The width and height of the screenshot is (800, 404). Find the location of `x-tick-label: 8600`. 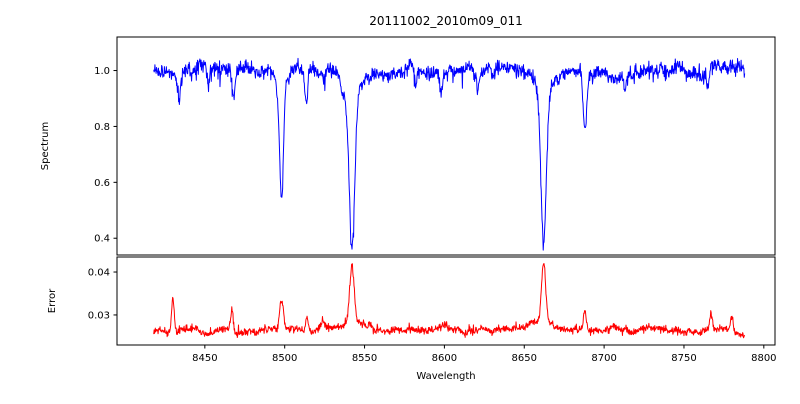

x-tick-label: 8600 is located at coordinates (444, 358).